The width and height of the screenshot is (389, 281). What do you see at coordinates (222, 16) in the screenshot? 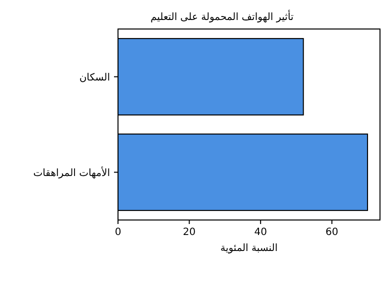
I see `chart-title: تأثير الهواتف المحمولة على التعليم` at bounding box center [222, 16].